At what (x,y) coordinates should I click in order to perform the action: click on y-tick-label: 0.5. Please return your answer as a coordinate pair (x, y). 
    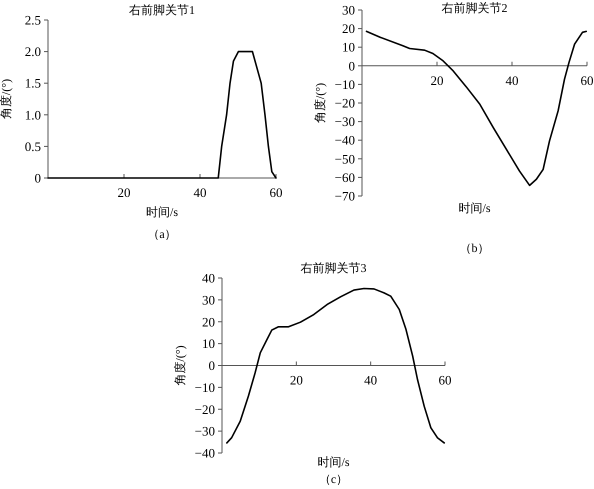
    Looking at the image, I should click on (32, 146).